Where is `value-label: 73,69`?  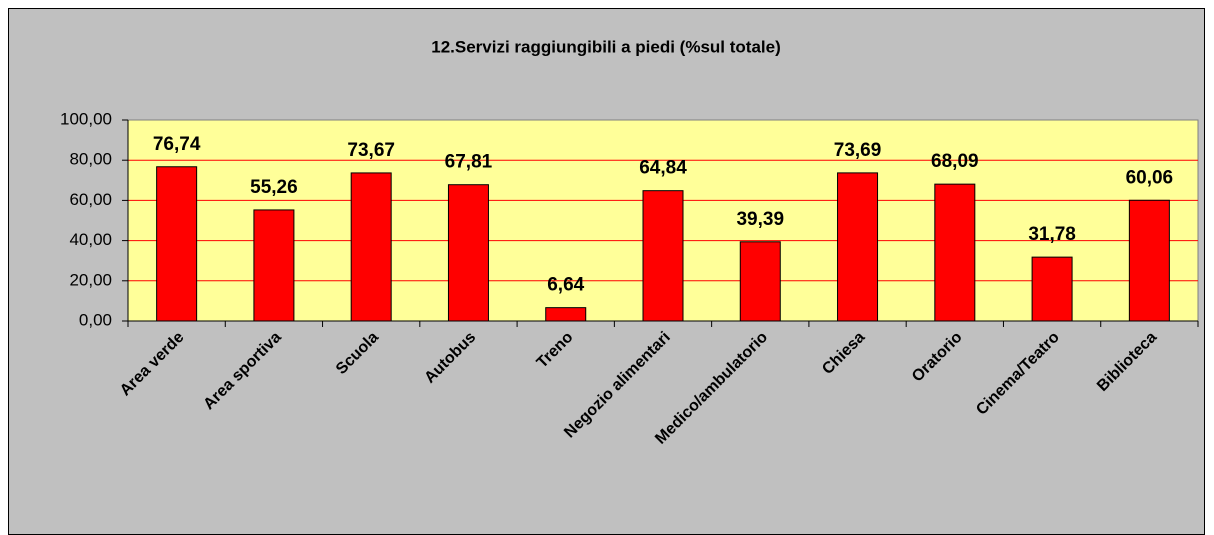
value-label: 73,69 is located at coordinates (858, 150).